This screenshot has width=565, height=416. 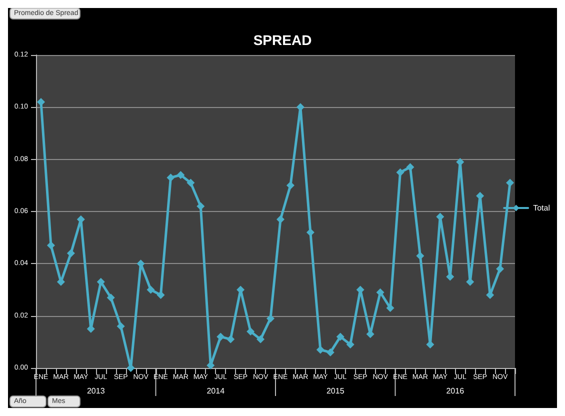 What do you see at coordinates (335, 391) in the screenshot?
I see `text: 2015` at bounding box center [335, 391].